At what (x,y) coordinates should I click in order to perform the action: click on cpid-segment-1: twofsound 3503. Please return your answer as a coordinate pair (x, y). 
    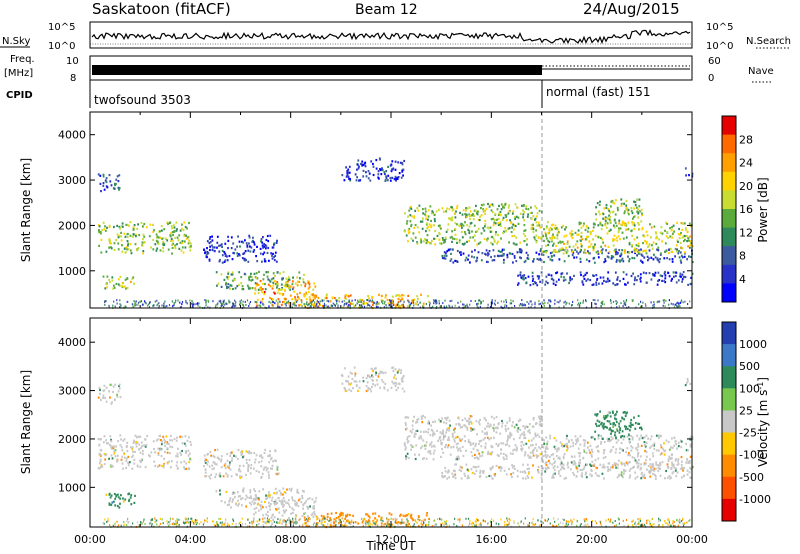
    Looking at the image, I should click on (142, 100).